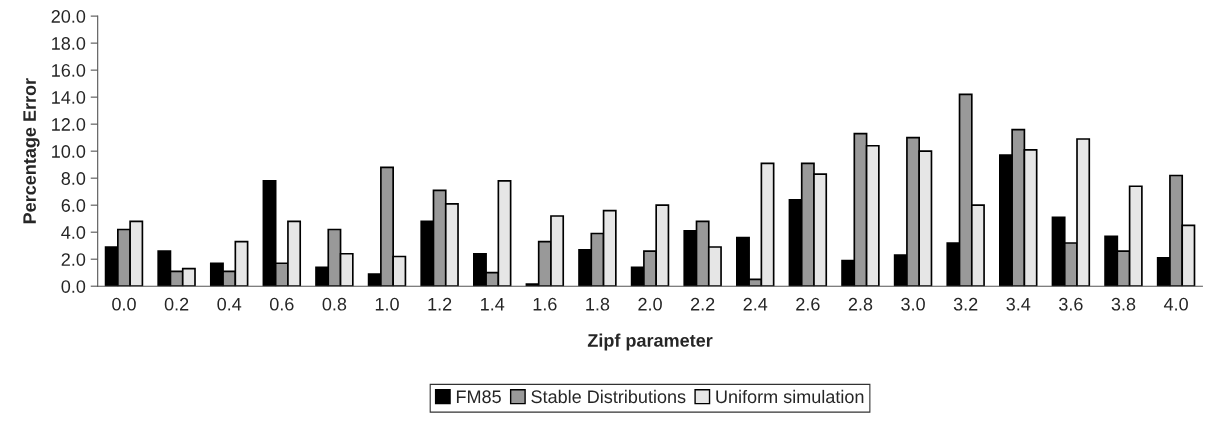  What do you see at coordinates (69, 124) in the screenshot?
I see `y-tick-label: 12.0` at bounding box center [69, 124].